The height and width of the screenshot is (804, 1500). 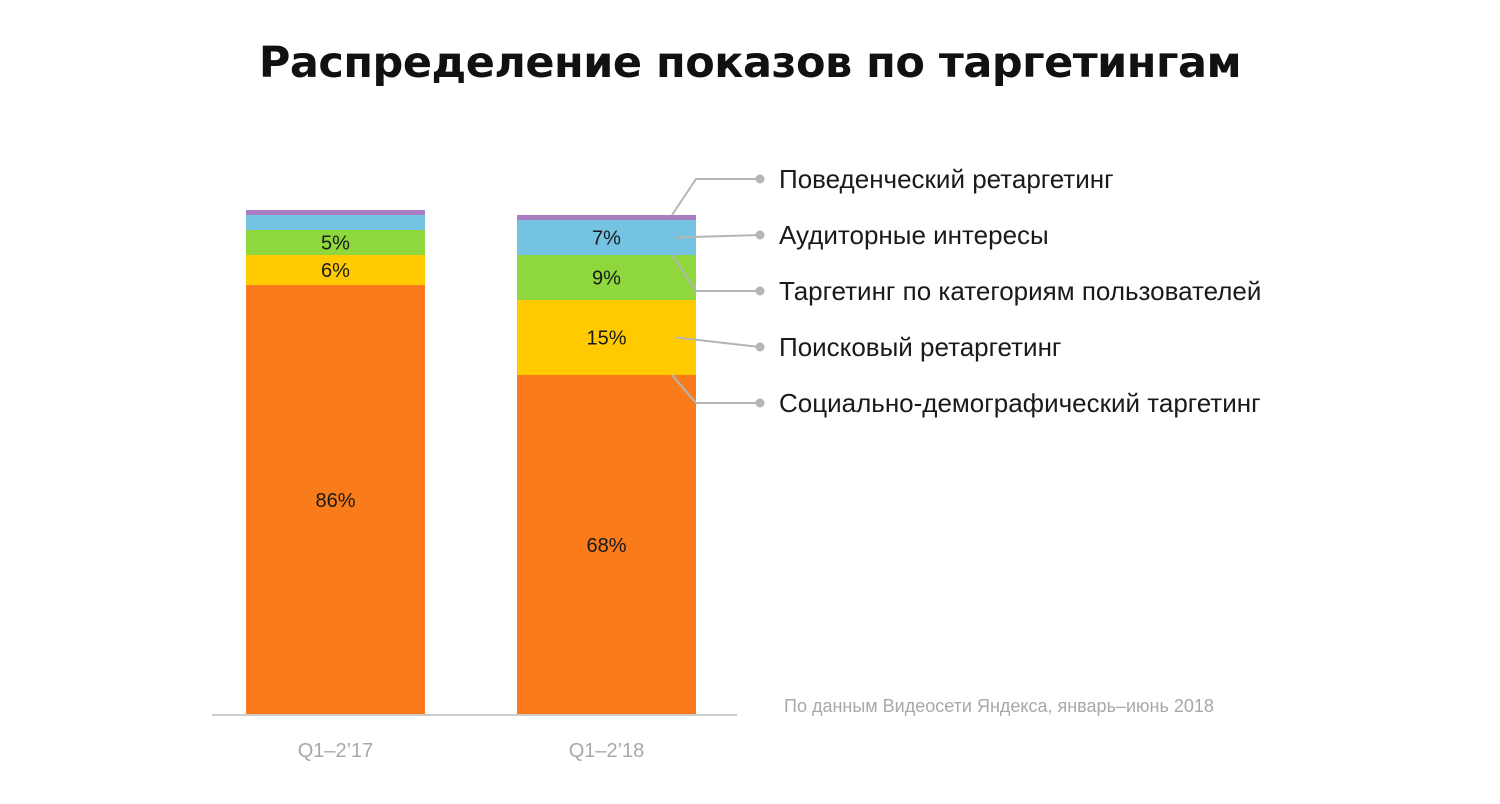 What do you see at coordinates (920, 347) in the screenshot?
I see `legend-label: Поисковый ретаргетинг` at bounding box center [920, 347].